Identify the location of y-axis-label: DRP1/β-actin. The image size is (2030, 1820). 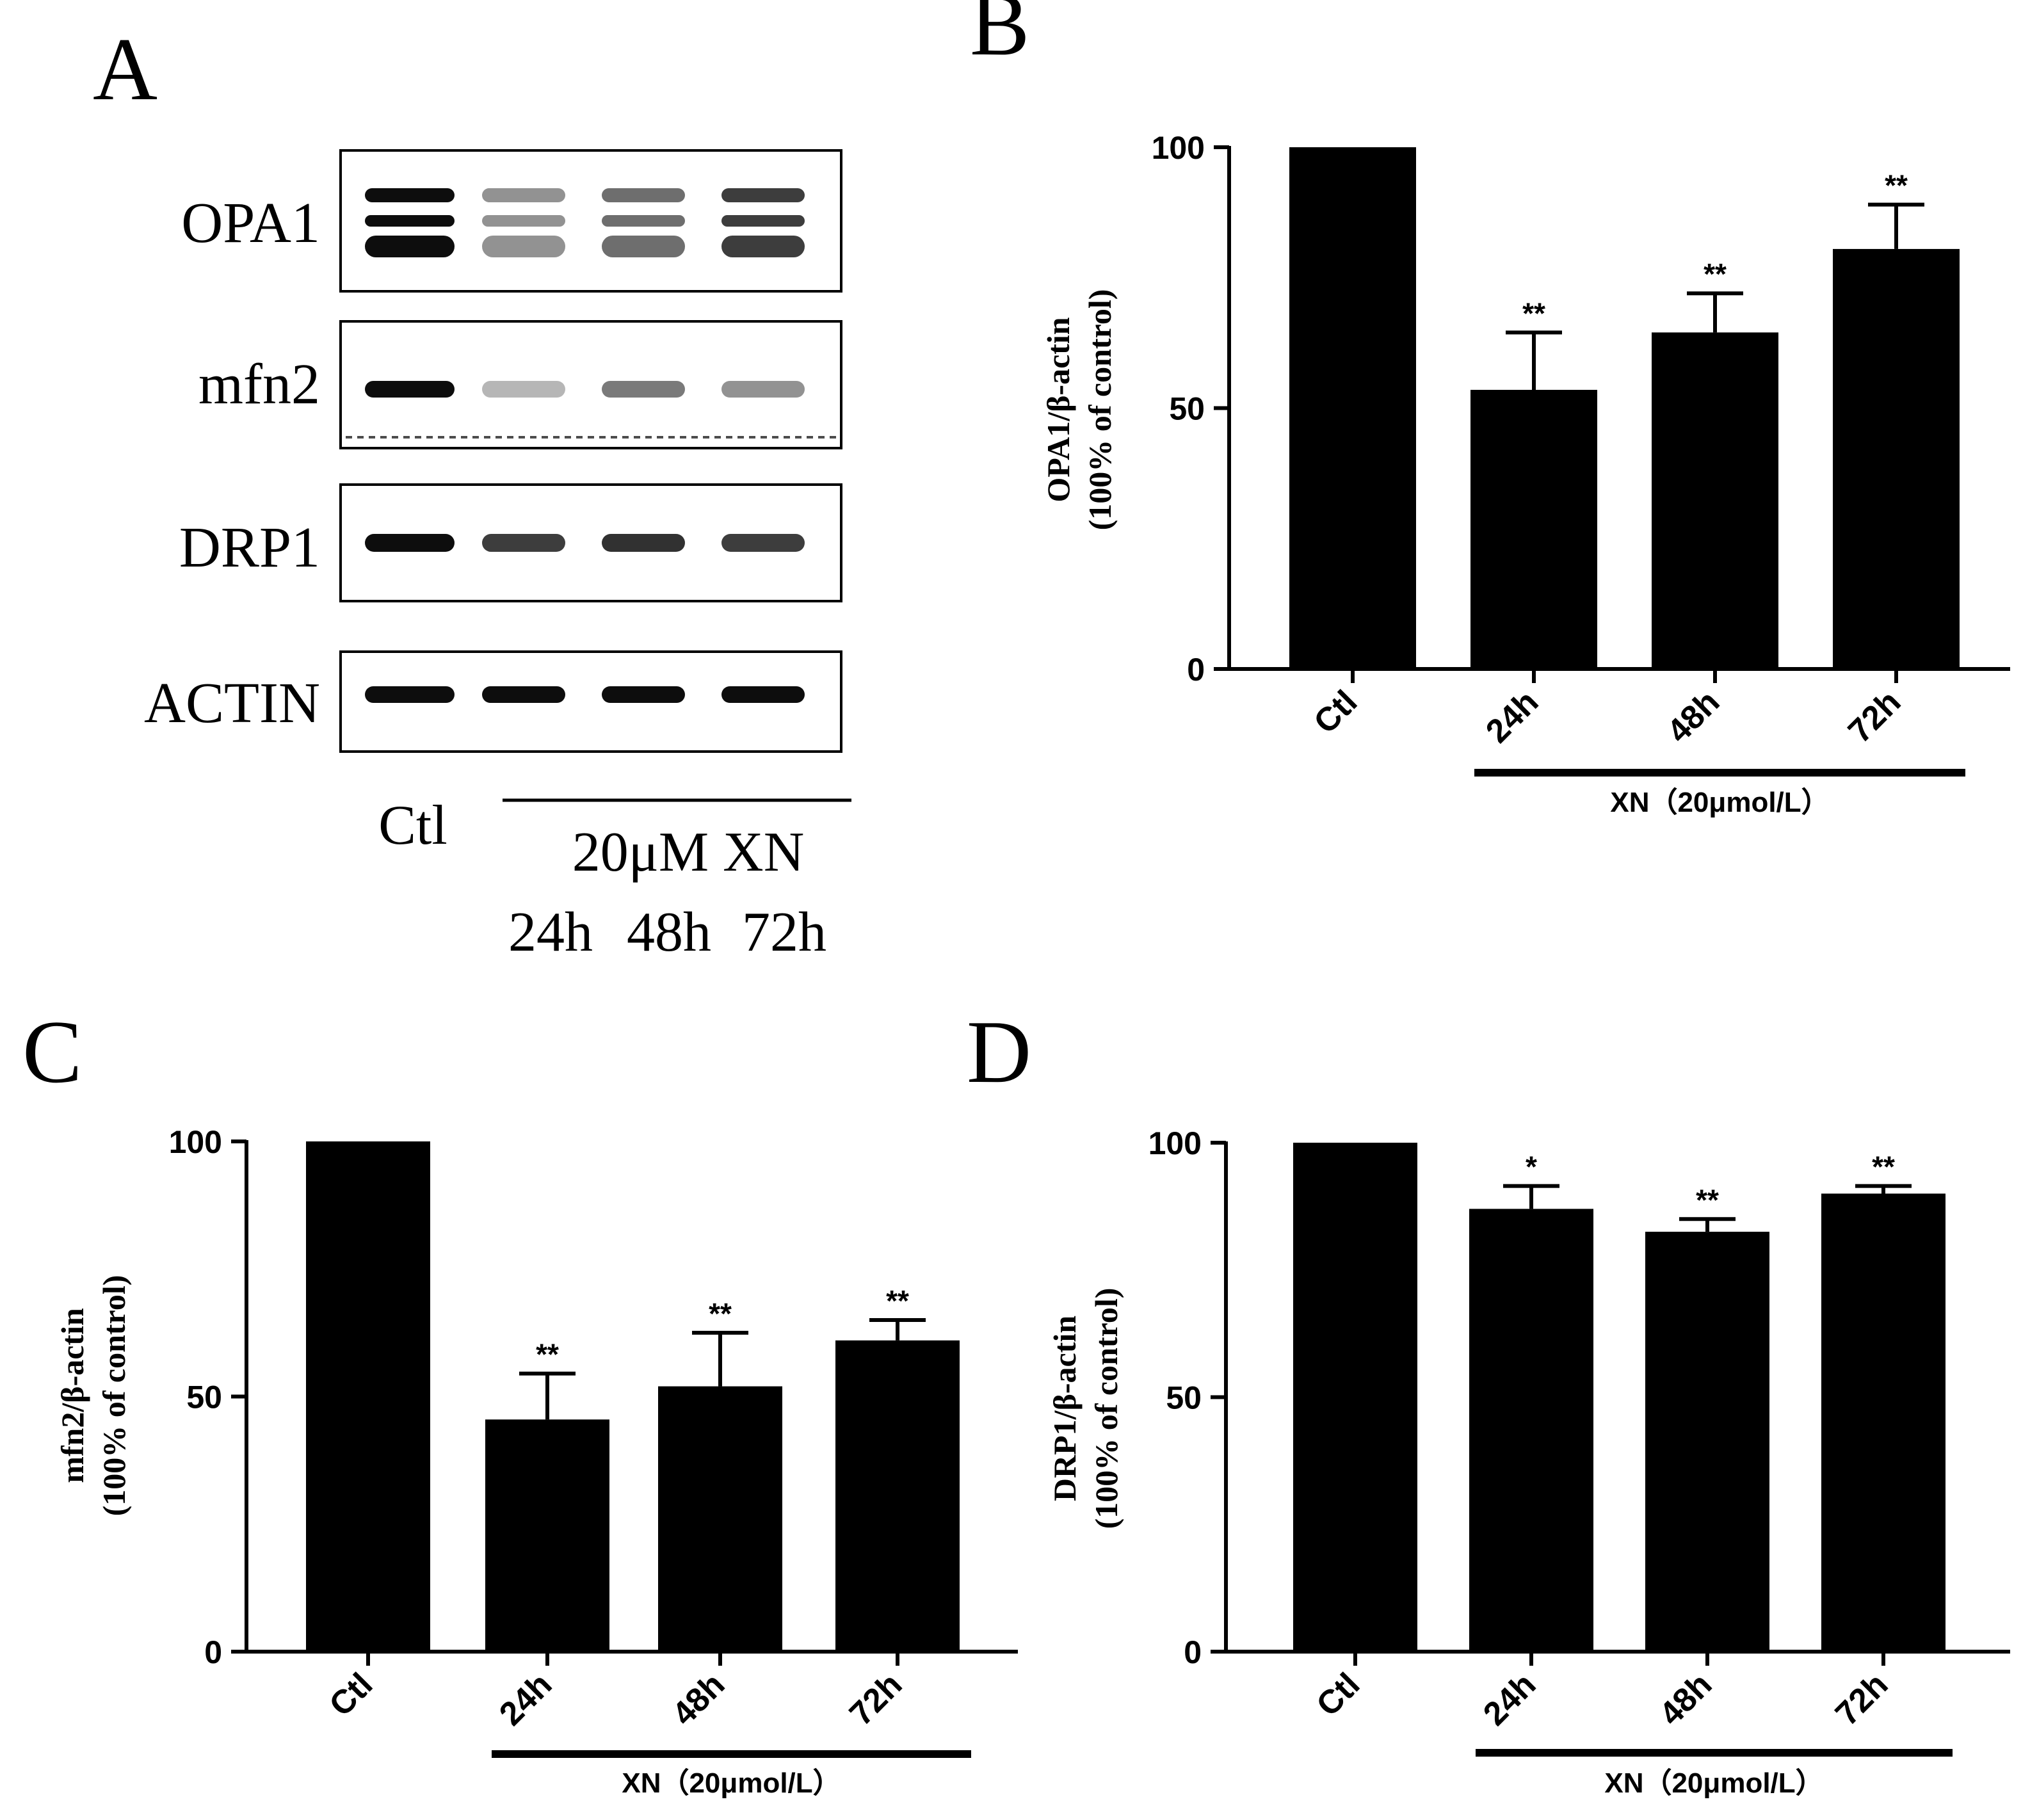
(1065, 1408).